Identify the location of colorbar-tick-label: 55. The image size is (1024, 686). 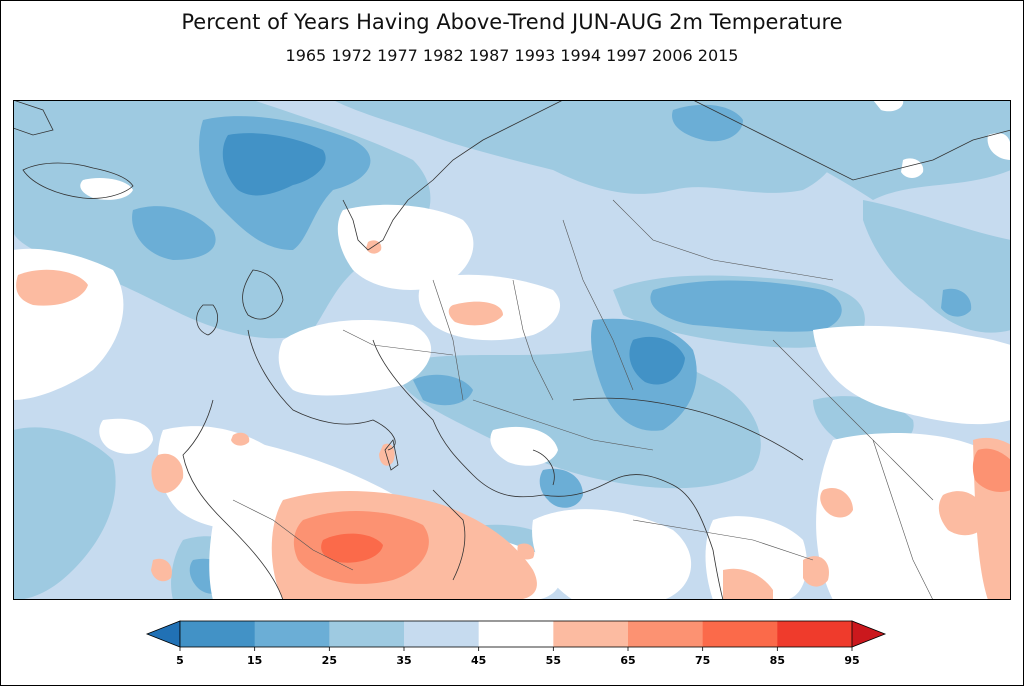
(553, 660).